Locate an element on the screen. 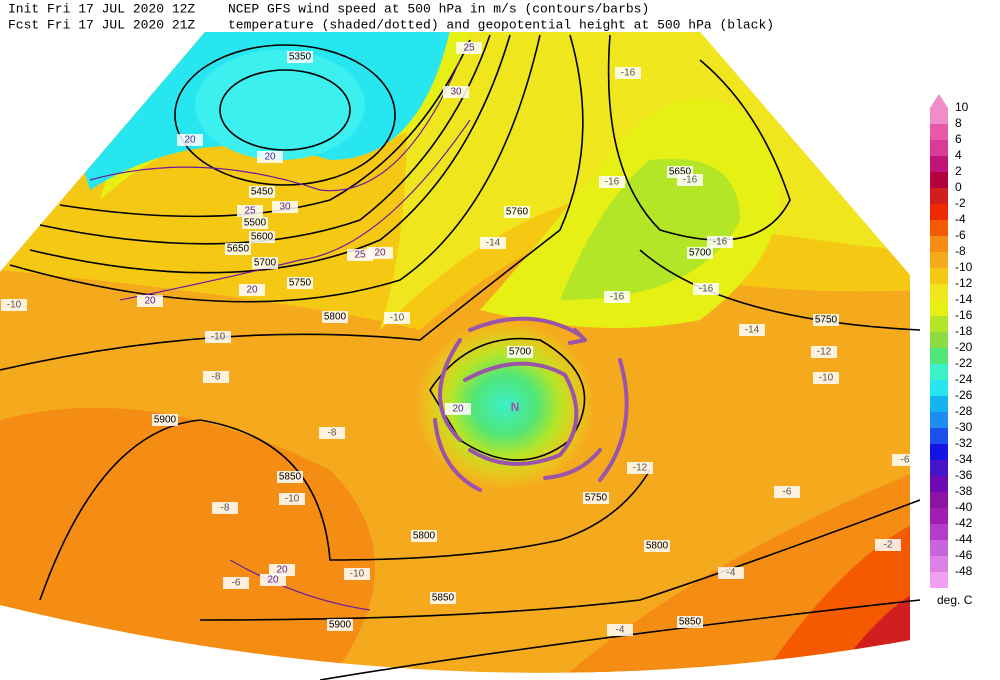 Image resolution: width=1000 pixels, height=680 pixels. height-label: 5760 is located at coordinates (517, 212).